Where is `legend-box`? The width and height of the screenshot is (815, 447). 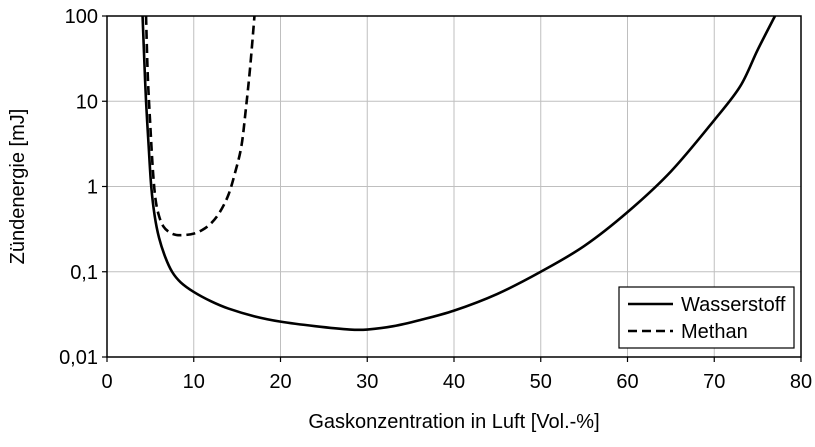
legend-box is located at coordinates (706, 317).